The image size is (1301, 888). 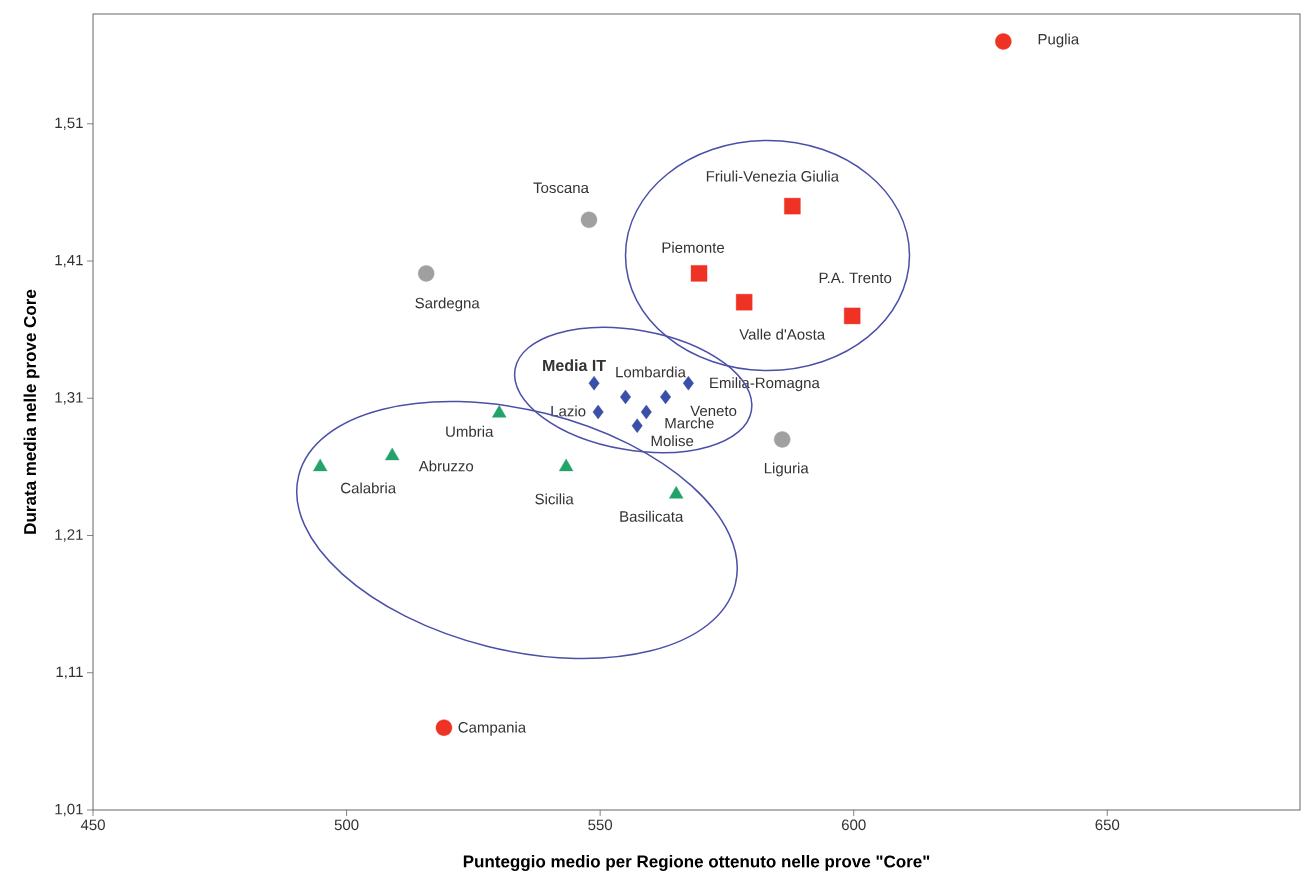 What do you see at coordinates (69, 672) in the screenshot?
I see `y-tick-label: 1,11` at bounding box center [69, 672].